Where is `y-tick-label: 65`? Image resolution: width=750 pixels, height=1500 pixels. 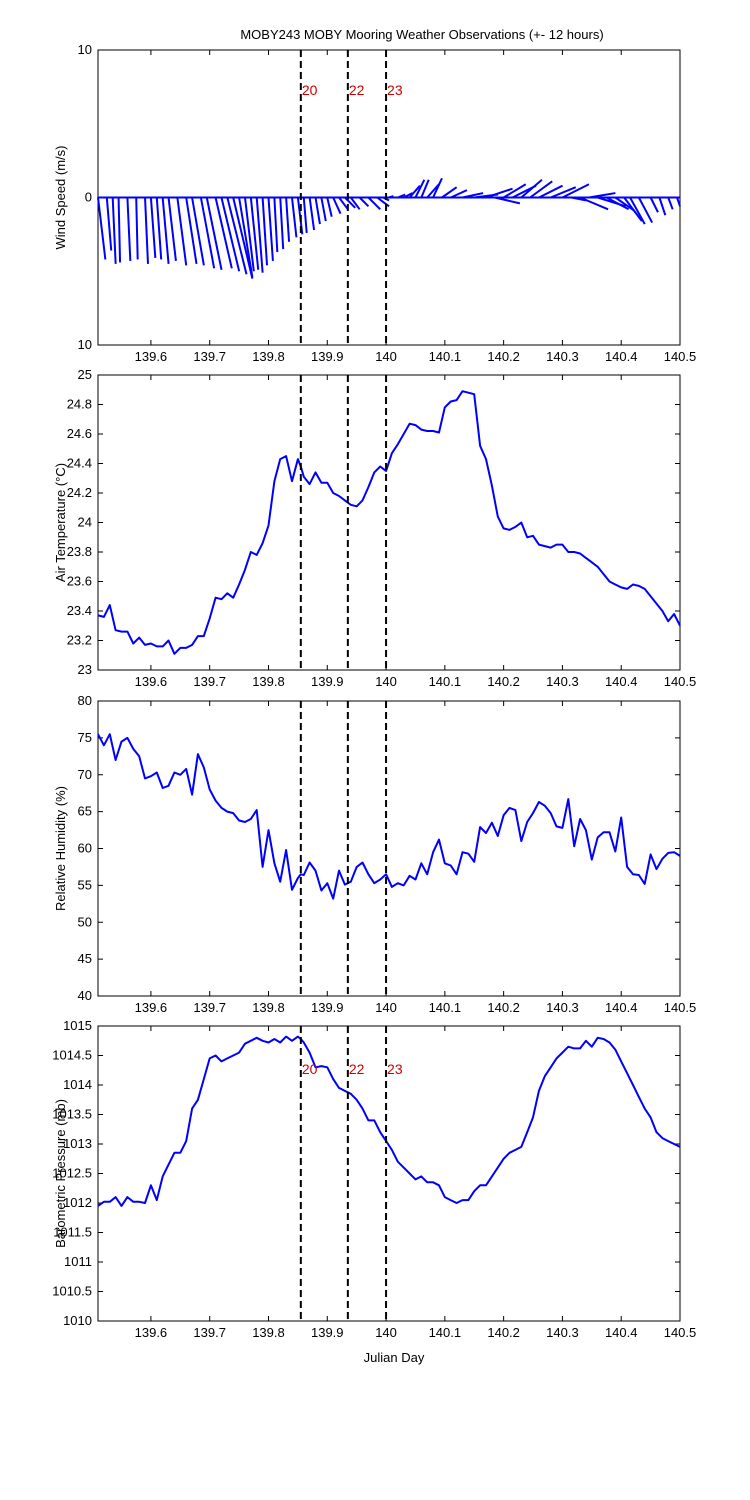 y-tick-label: 65 is located at coordinates (85, 811).